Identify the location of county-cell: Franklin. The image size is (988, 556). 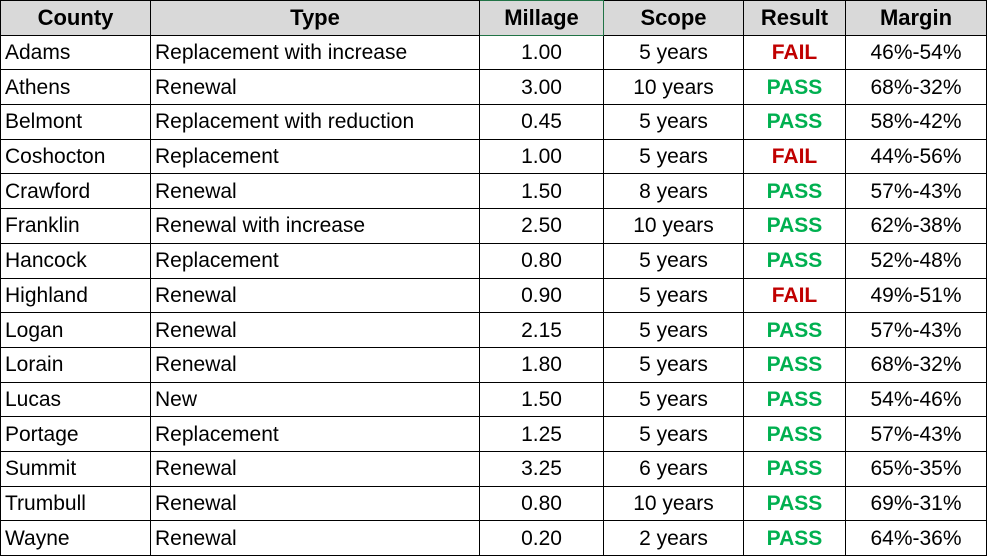
(75, 226).